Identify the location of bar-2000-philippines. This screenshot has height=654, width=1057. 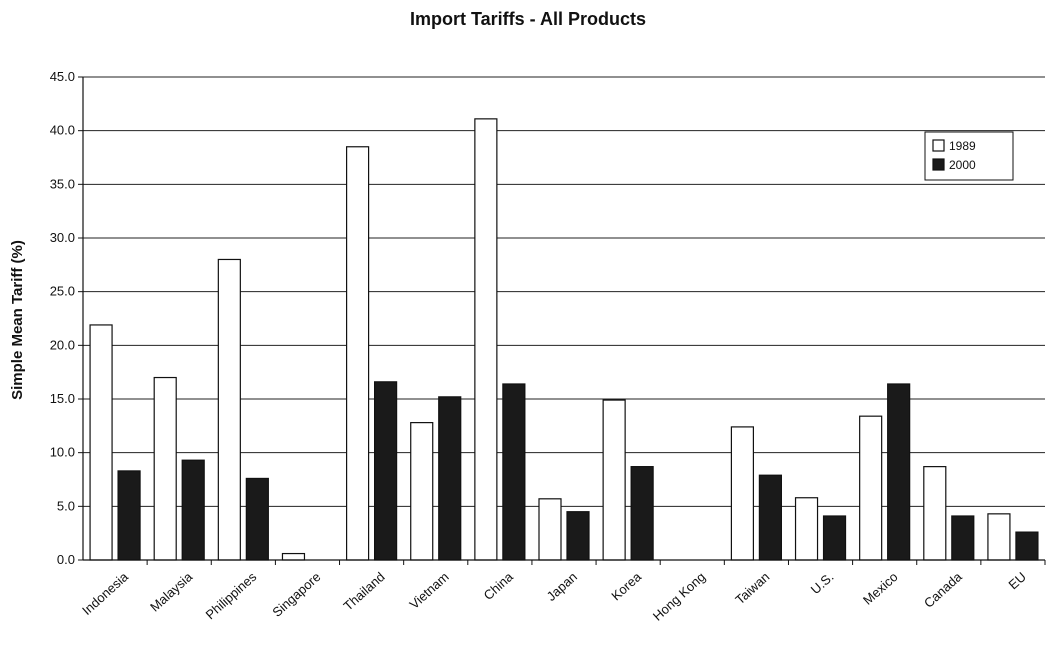
(257, 519).